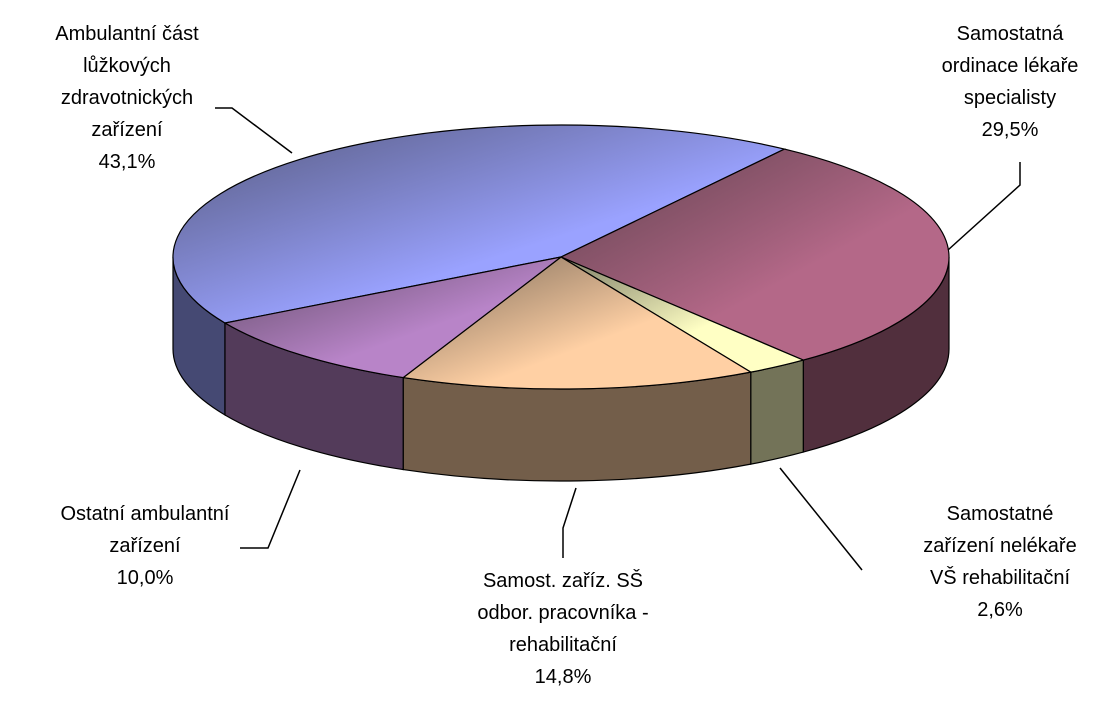  Describe the element at coordinates (145, 578) in the screenshot. I see `value-label: 10,0%` at that location.